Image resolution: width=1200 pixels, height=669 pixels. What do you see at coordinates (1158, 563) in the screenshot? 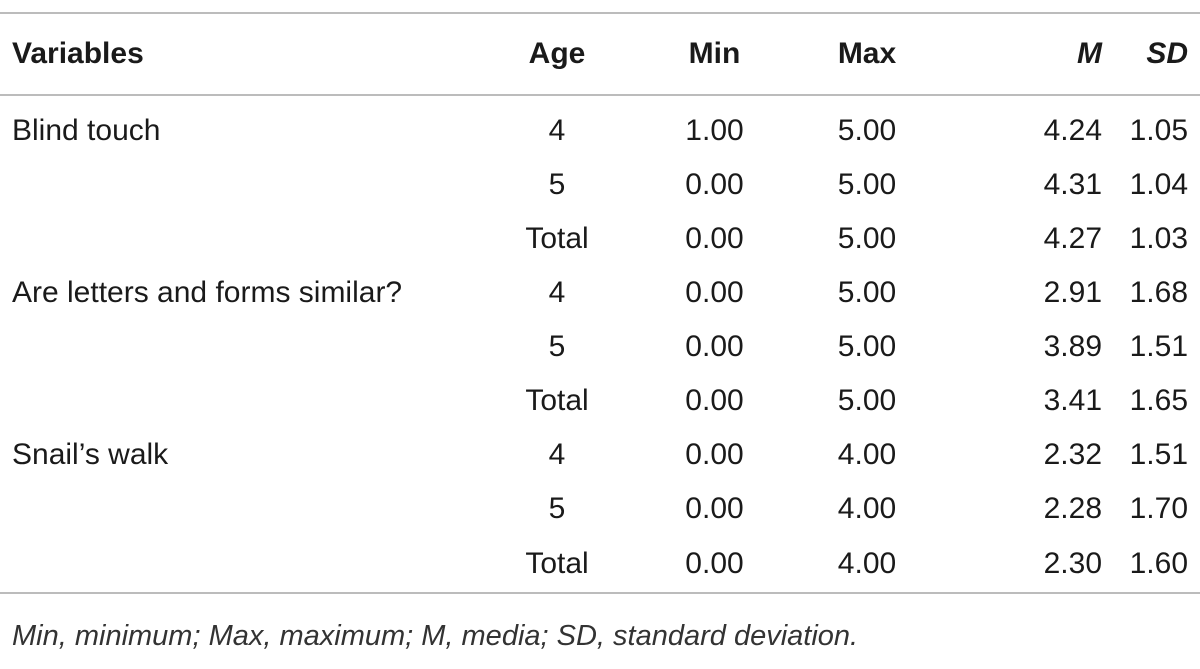
I see `cell-sd: 1.60` at bounding box center [1158, 563].